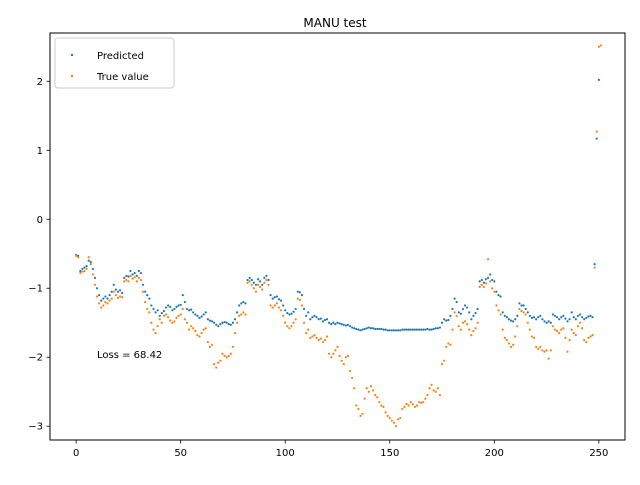  Describe the element at coordinates (114, 63) in the screenshot. I see `legend-box` at that location.